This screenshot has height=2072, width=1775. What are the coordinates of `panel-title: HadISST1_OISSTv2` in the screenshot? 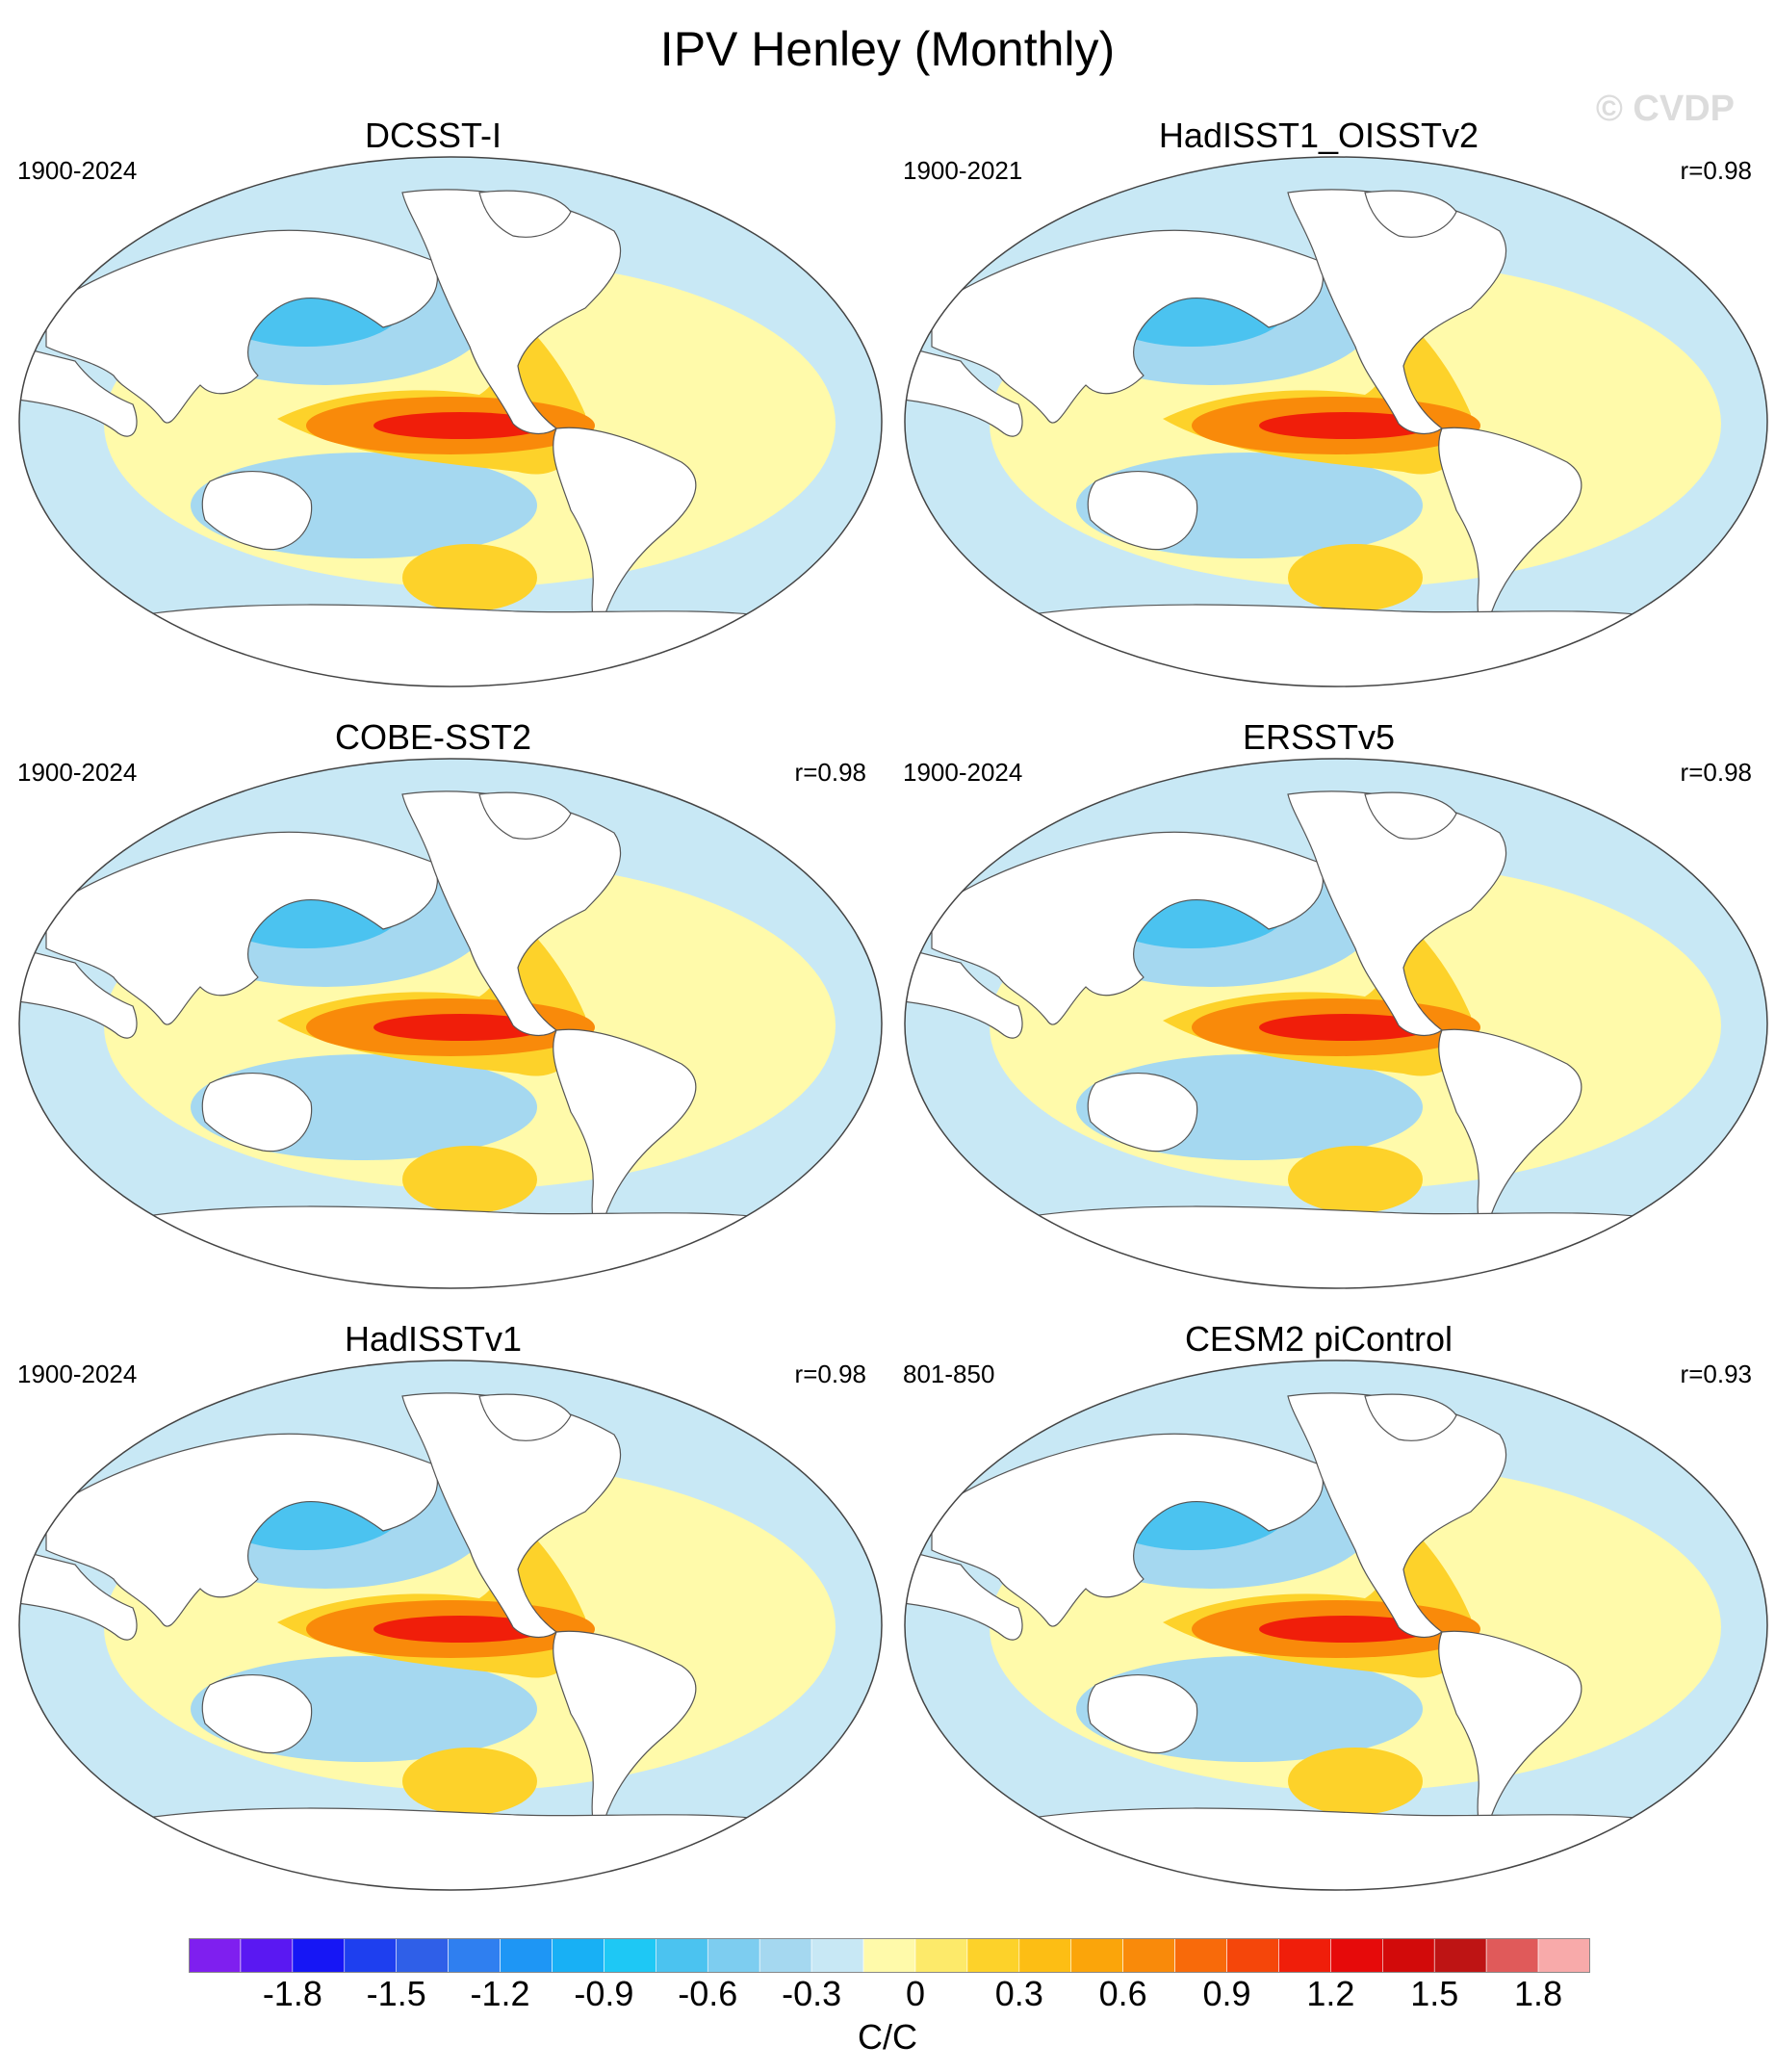 It's located at (1318, 135).